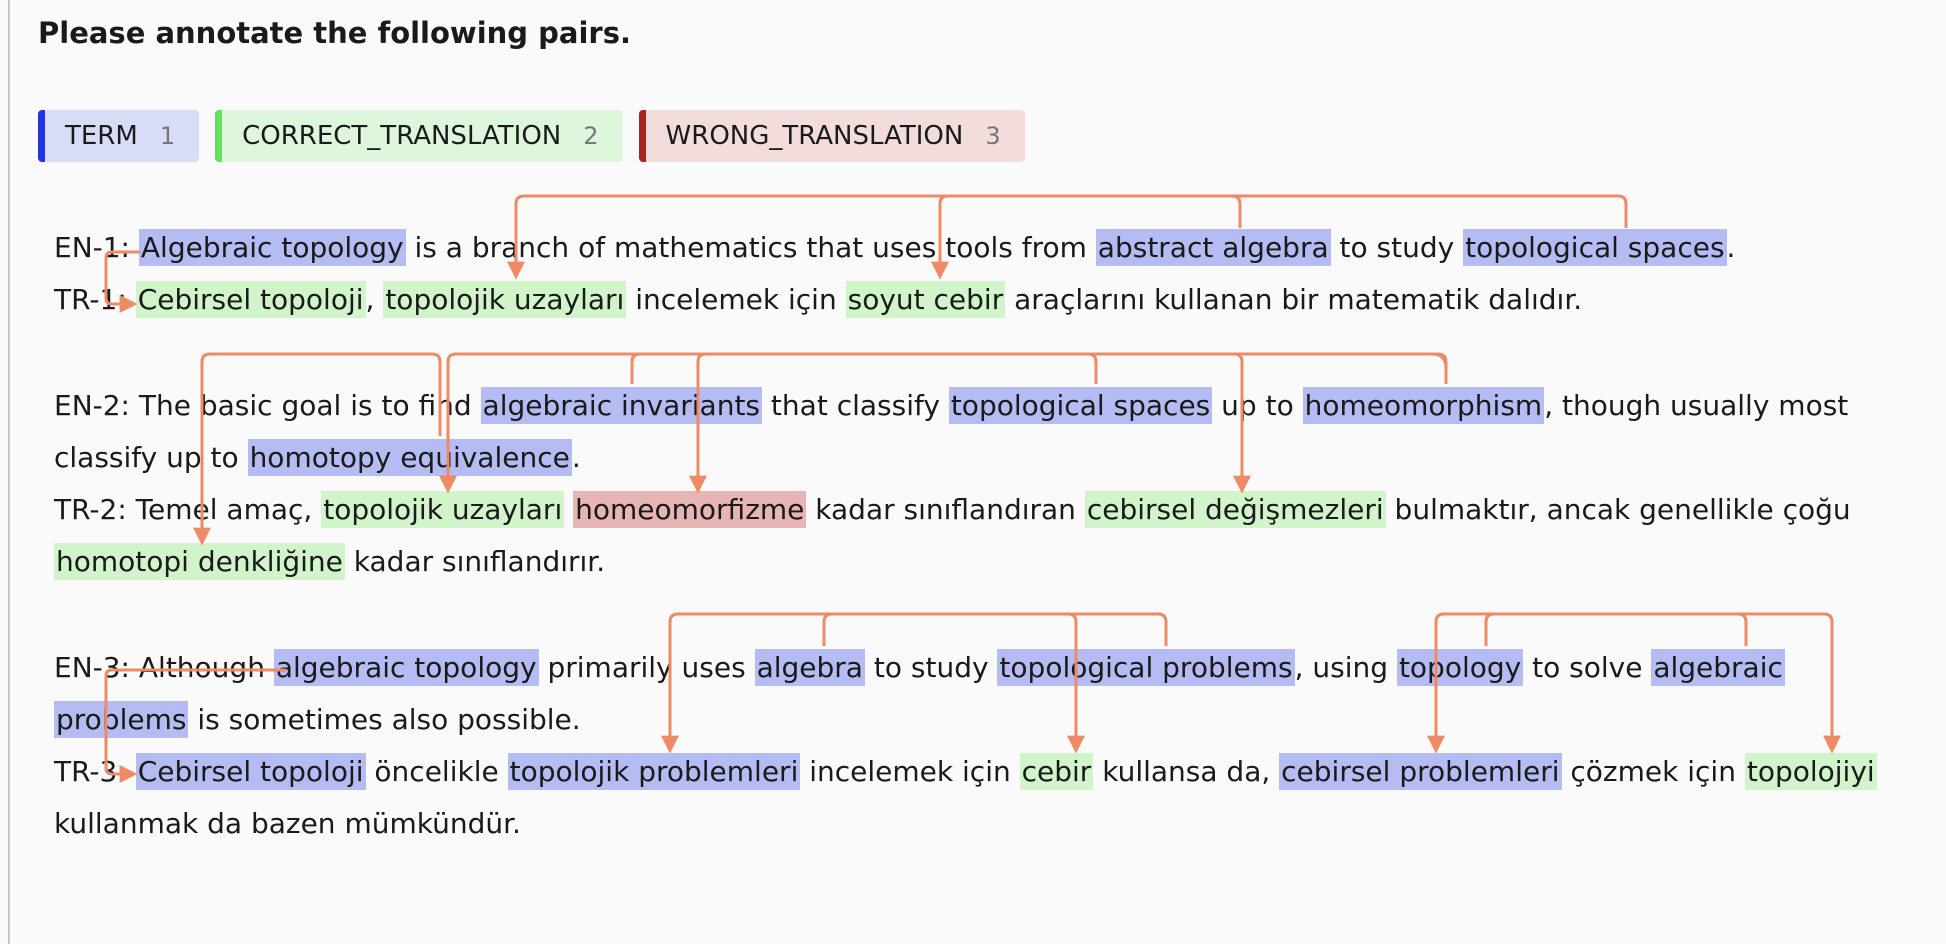 The height and width of the screenshot is (944, 1946). Describe the element at coordinates (1718, 667) in the screenshot. I see `entity-term: algebraic` at that location.